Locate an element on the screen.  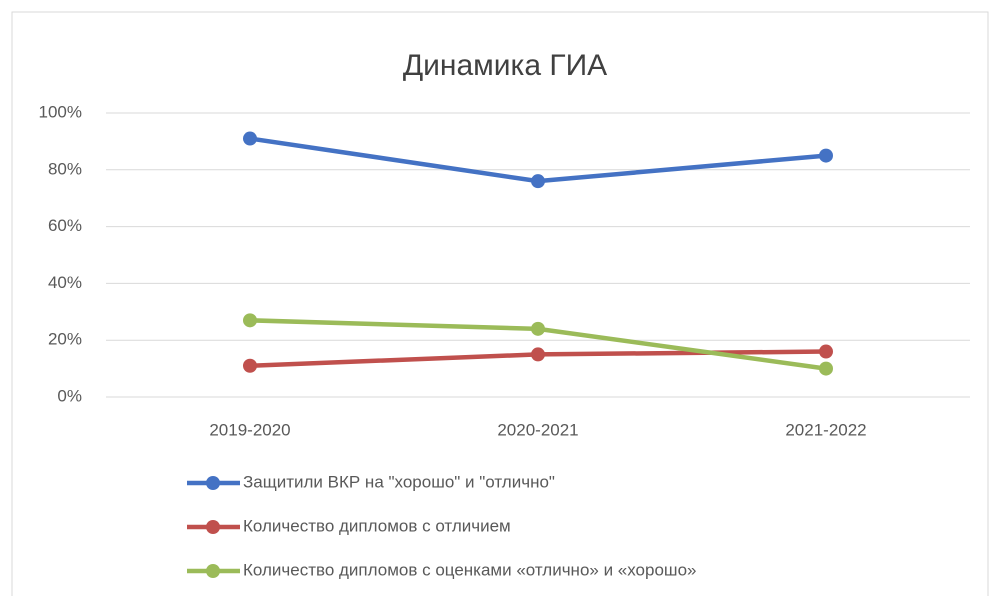
y-tick-label: 80% is located at coordinates (65, 168).